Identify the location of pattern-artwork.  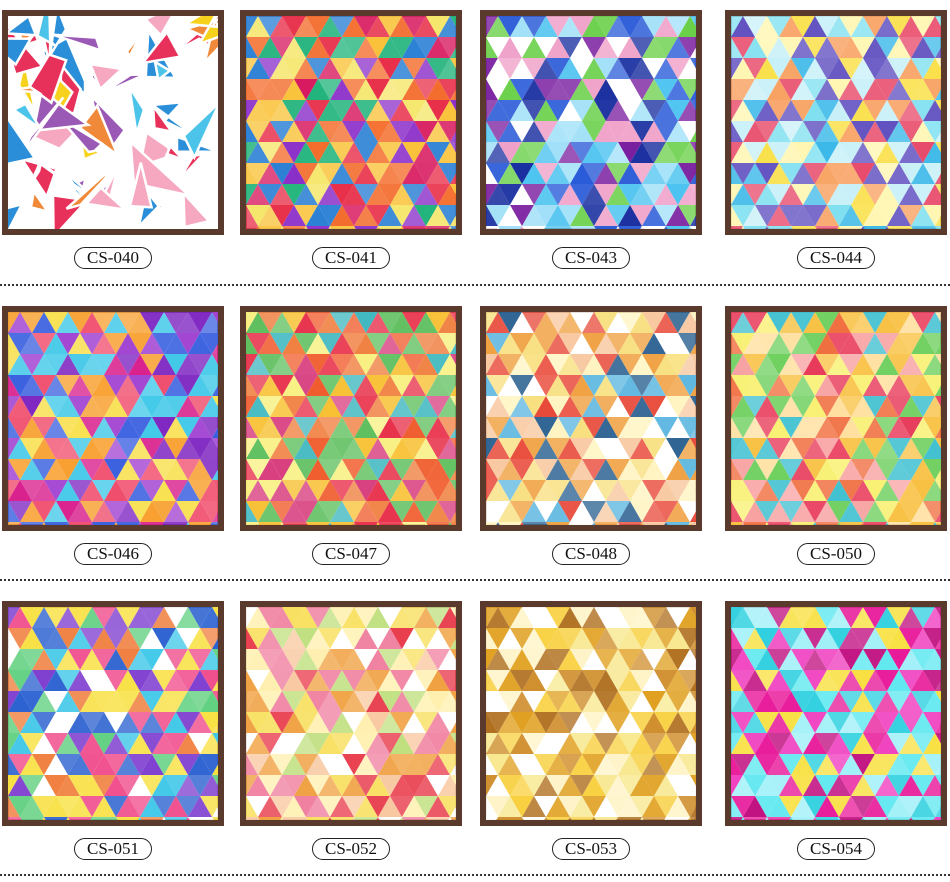
(351, 418).